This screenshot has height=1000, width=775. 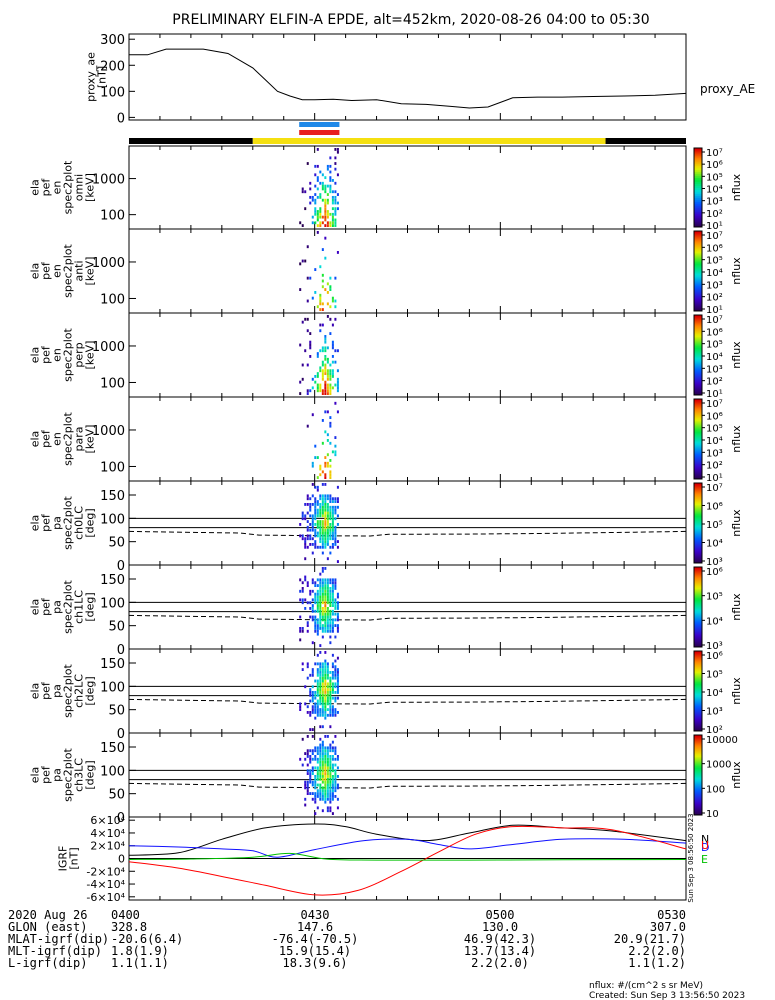 I want to click on spec_perp-colorbar-label: nflux, so click(x=736, y=355).